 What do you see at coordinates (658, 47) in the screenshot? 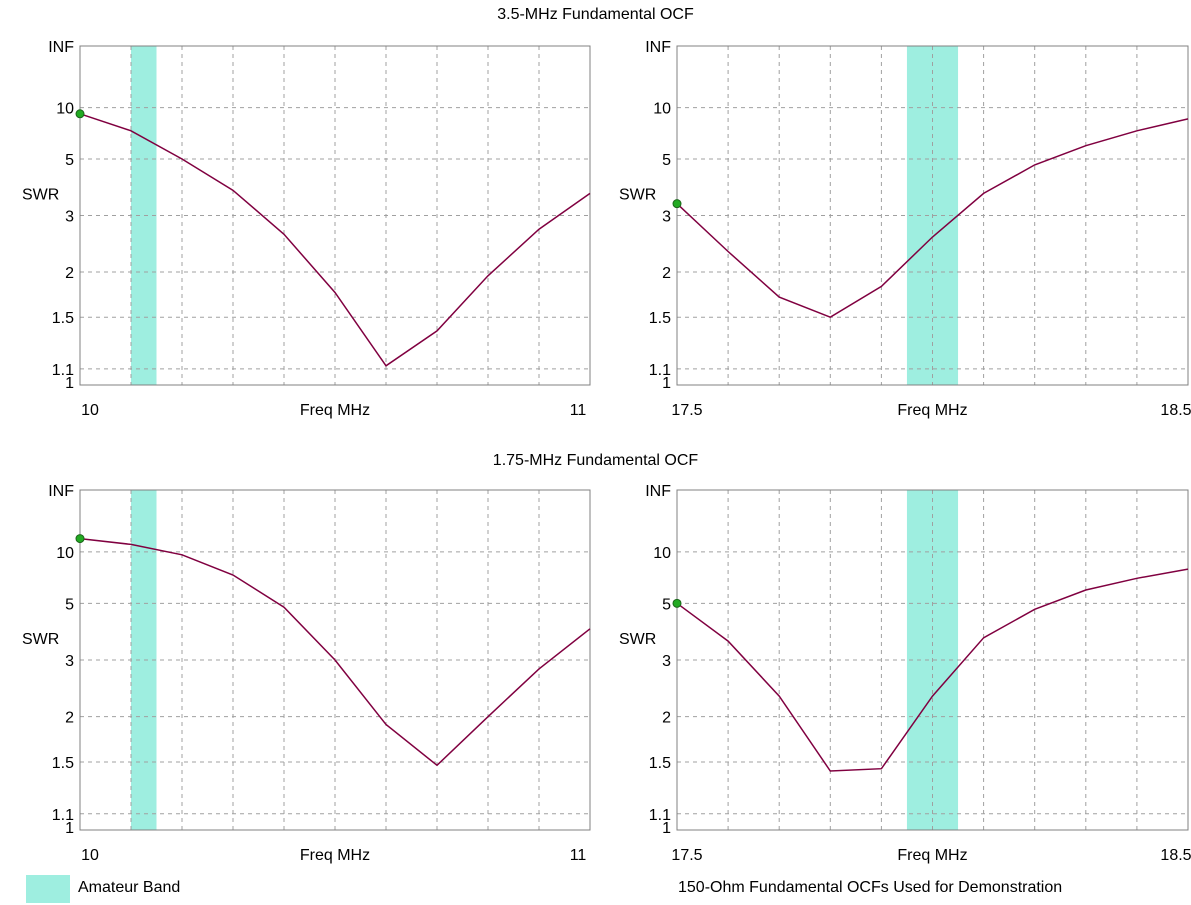
I see `y-tick-label-1-0: INF` at bounding box center [658, 47].